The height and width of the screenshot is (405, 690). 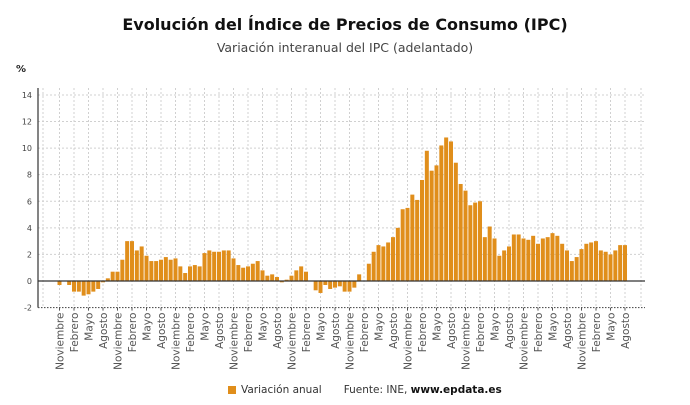 What do you see at coordinates (27, 95) in the screenshot?
I see `y-tick-label: 14` at bounding box center [27, 95].